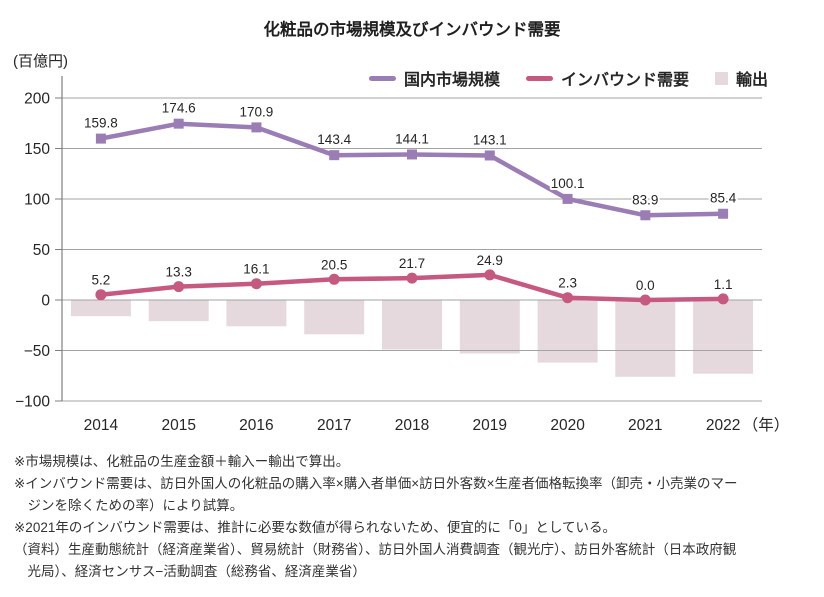 This screenshot has height=597, width=824. Describe the element at coordinates (539, 78) in the screenshot. I see `legend-line-swatch-inbound` at that location.